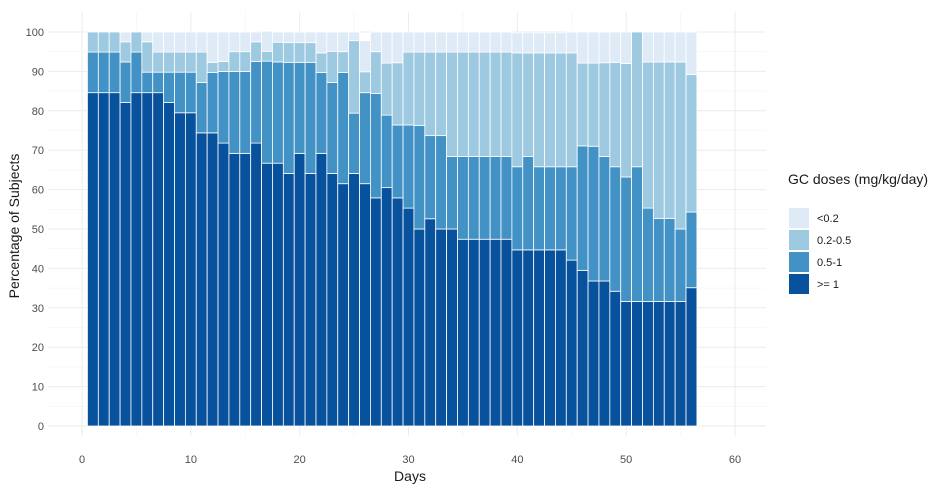  I want to click on y-tick-label: 90, so click(38, 72).